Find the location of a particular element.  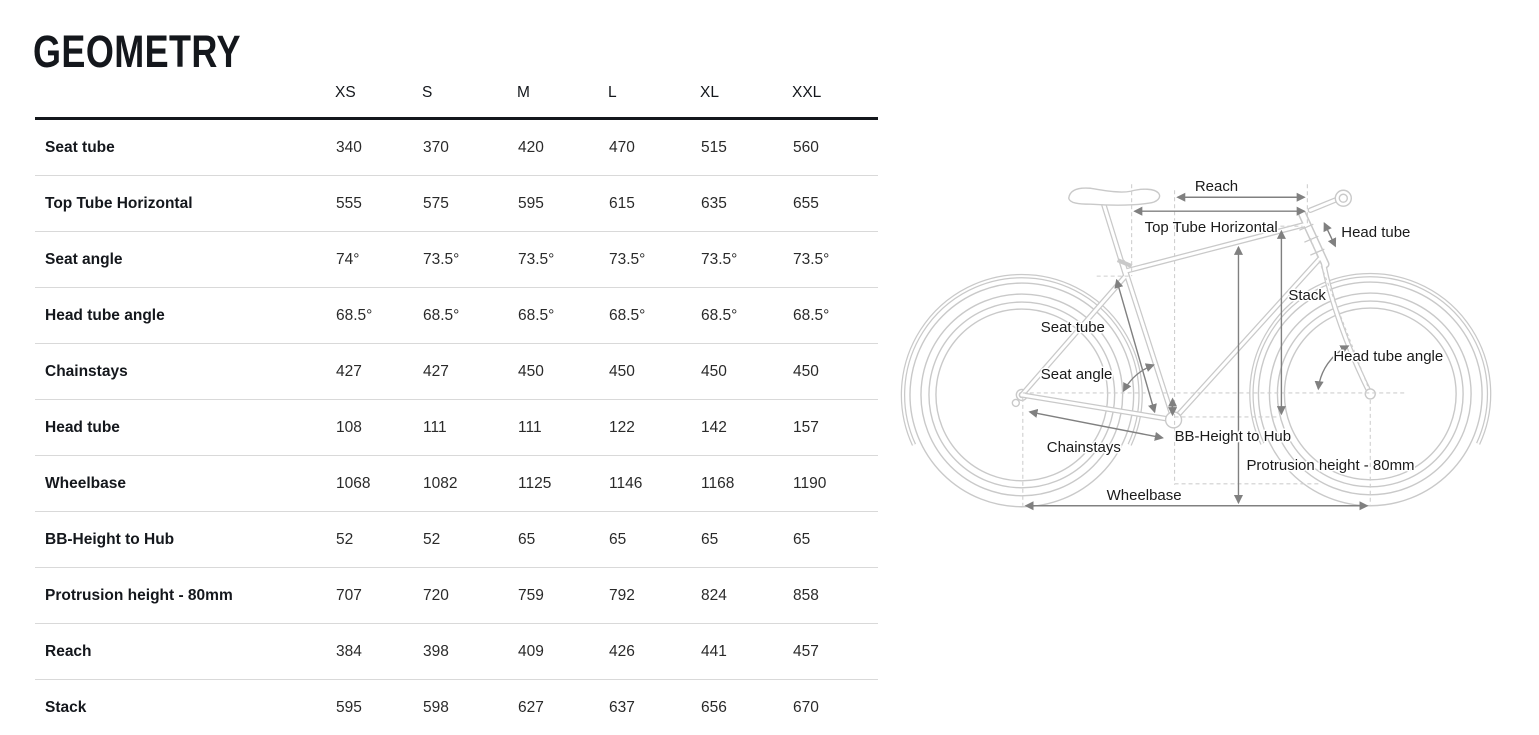

row-label: BB-Height to Hub is located at coordinates (185, 540).